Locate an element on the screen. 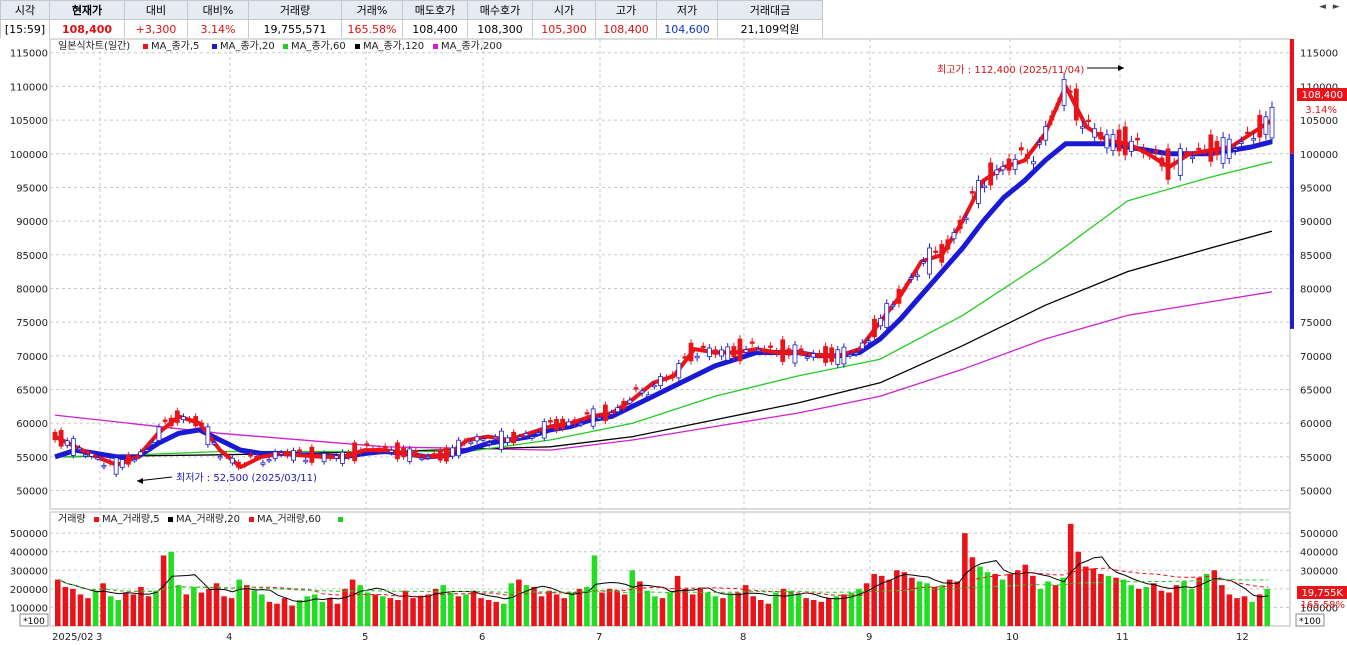 This screenshot has width=1347, height=645. scroll-arrows: ◄ ► is located at coordinates (1330, 7).